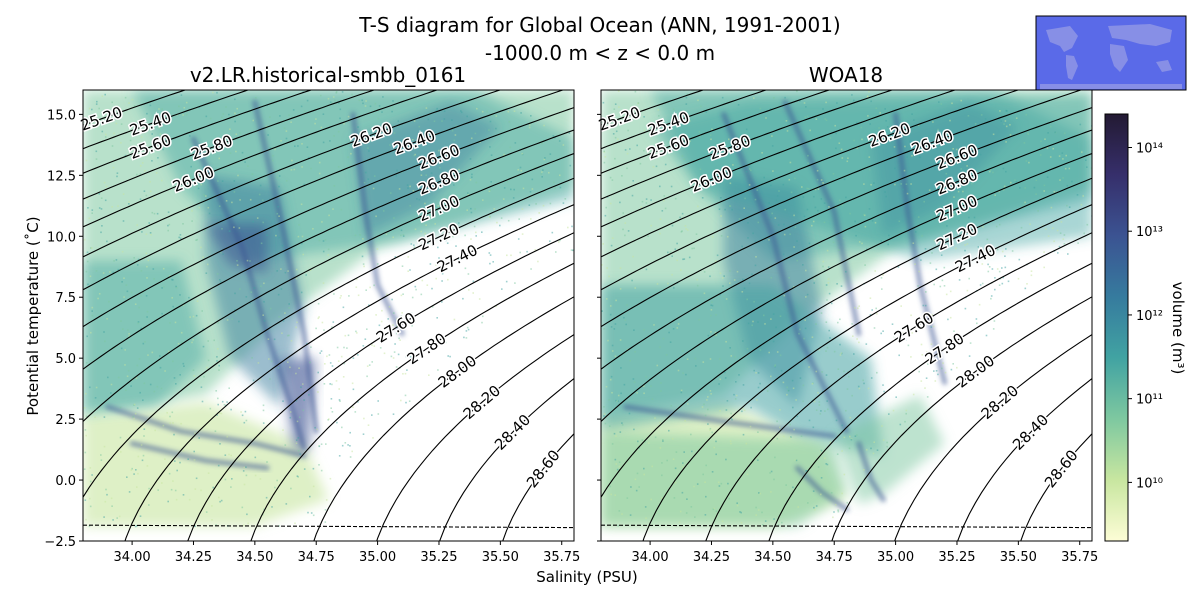 This screenshot has height=600, width=1200. Describe the element at coordinates (61, 115) in the screenshot. I see `y-tick-label: 15.0` at that location.